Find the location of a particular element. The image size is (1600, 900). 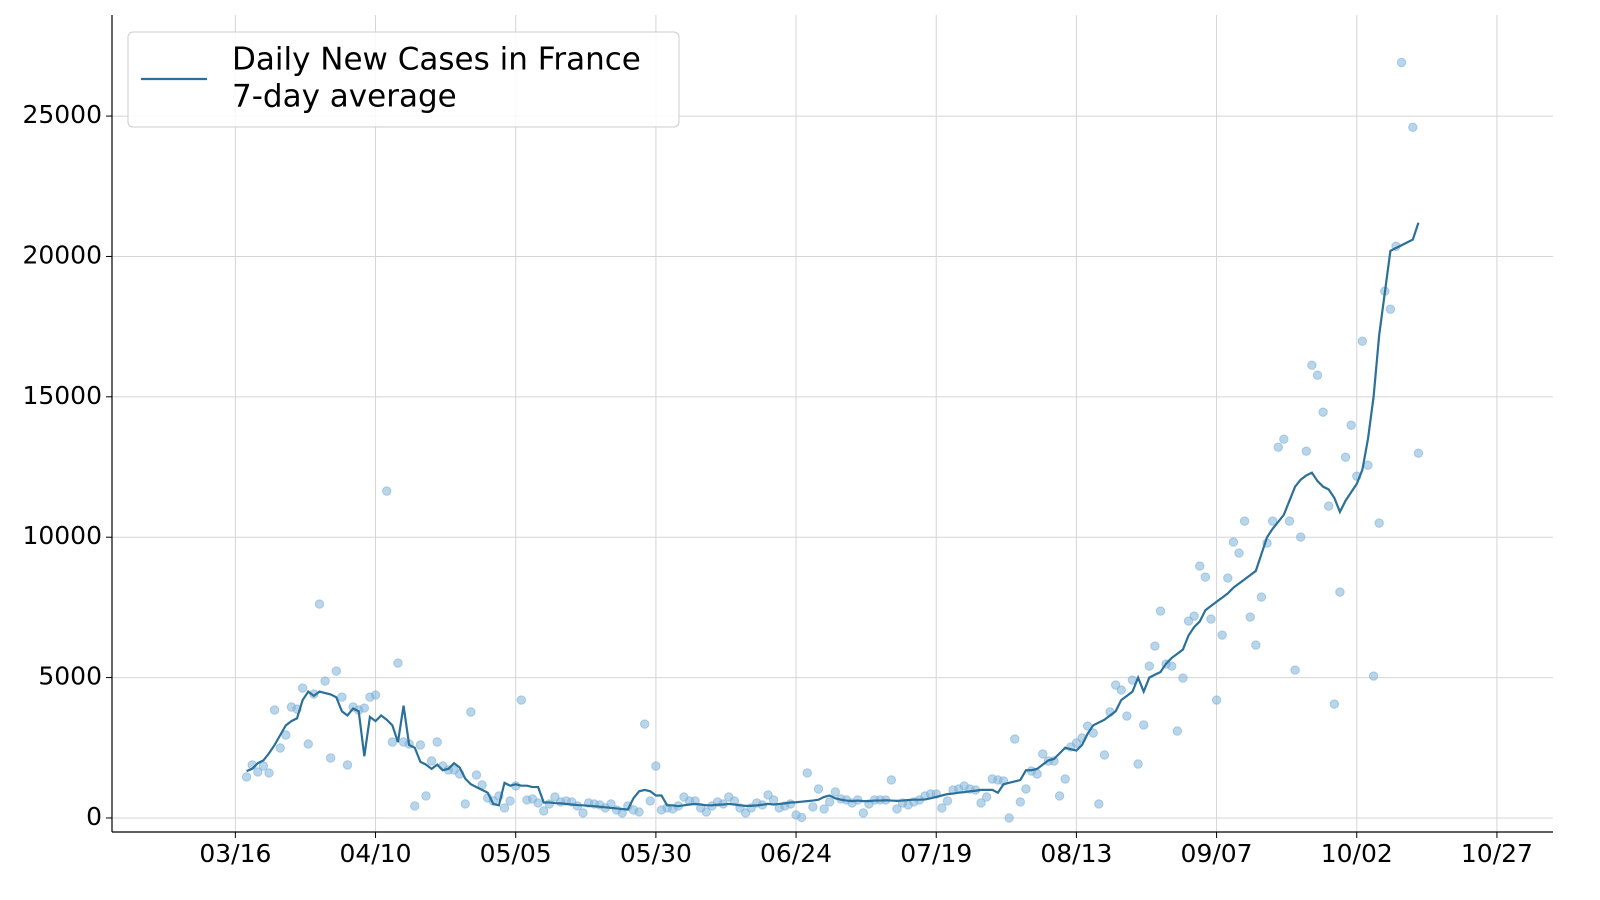

legend-label: Daily New Cases in France 7-day average is located at coordinates (436, 77).